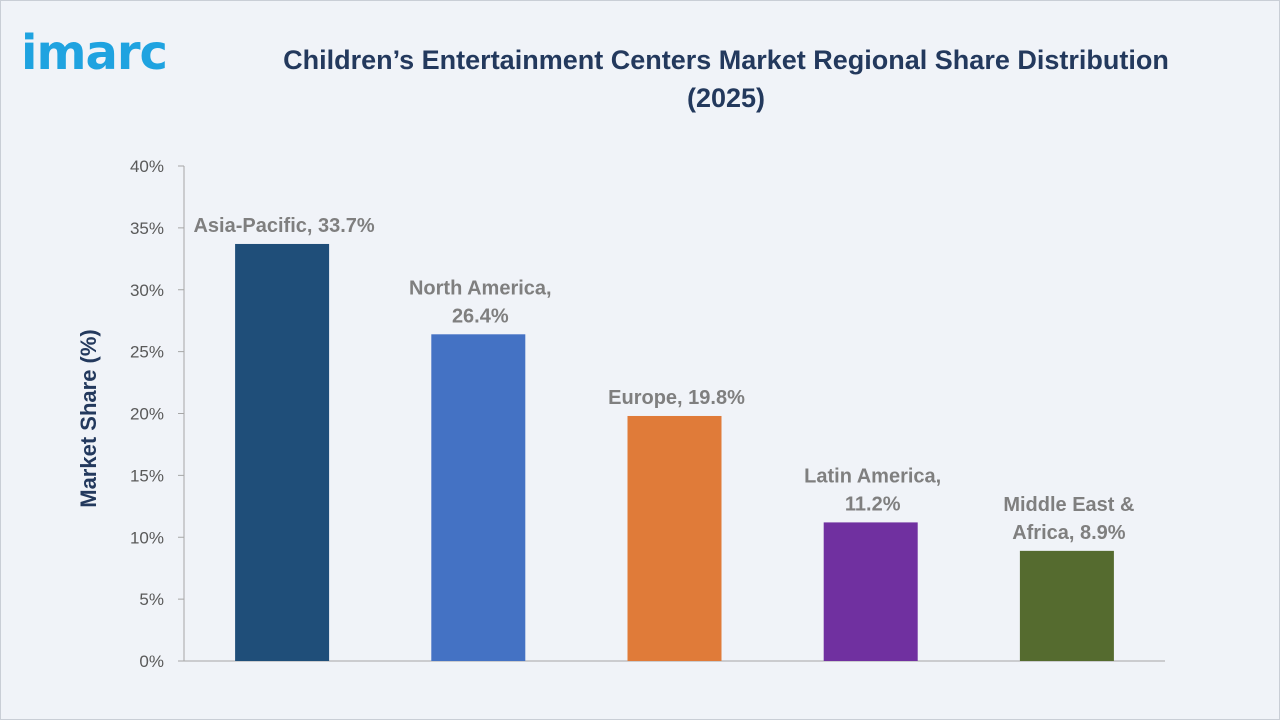  What do you see at coordinates (283, 226) in the screenshot?
I see `data-label: Asia-Pacific, 33.7%` at bounding box center [283, 226].